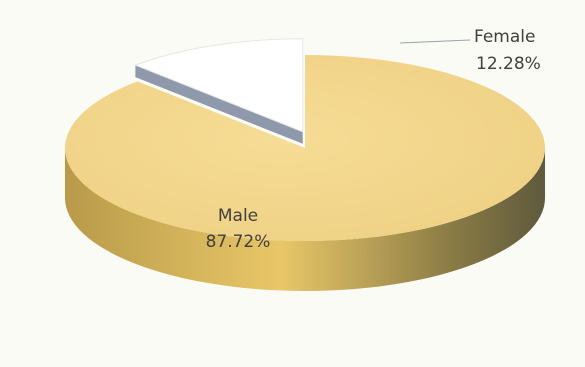  What do you see at coordinates (219, 104) in the screenshot?
I see `pie-slice-female-side` at bounding box center [219, 104].